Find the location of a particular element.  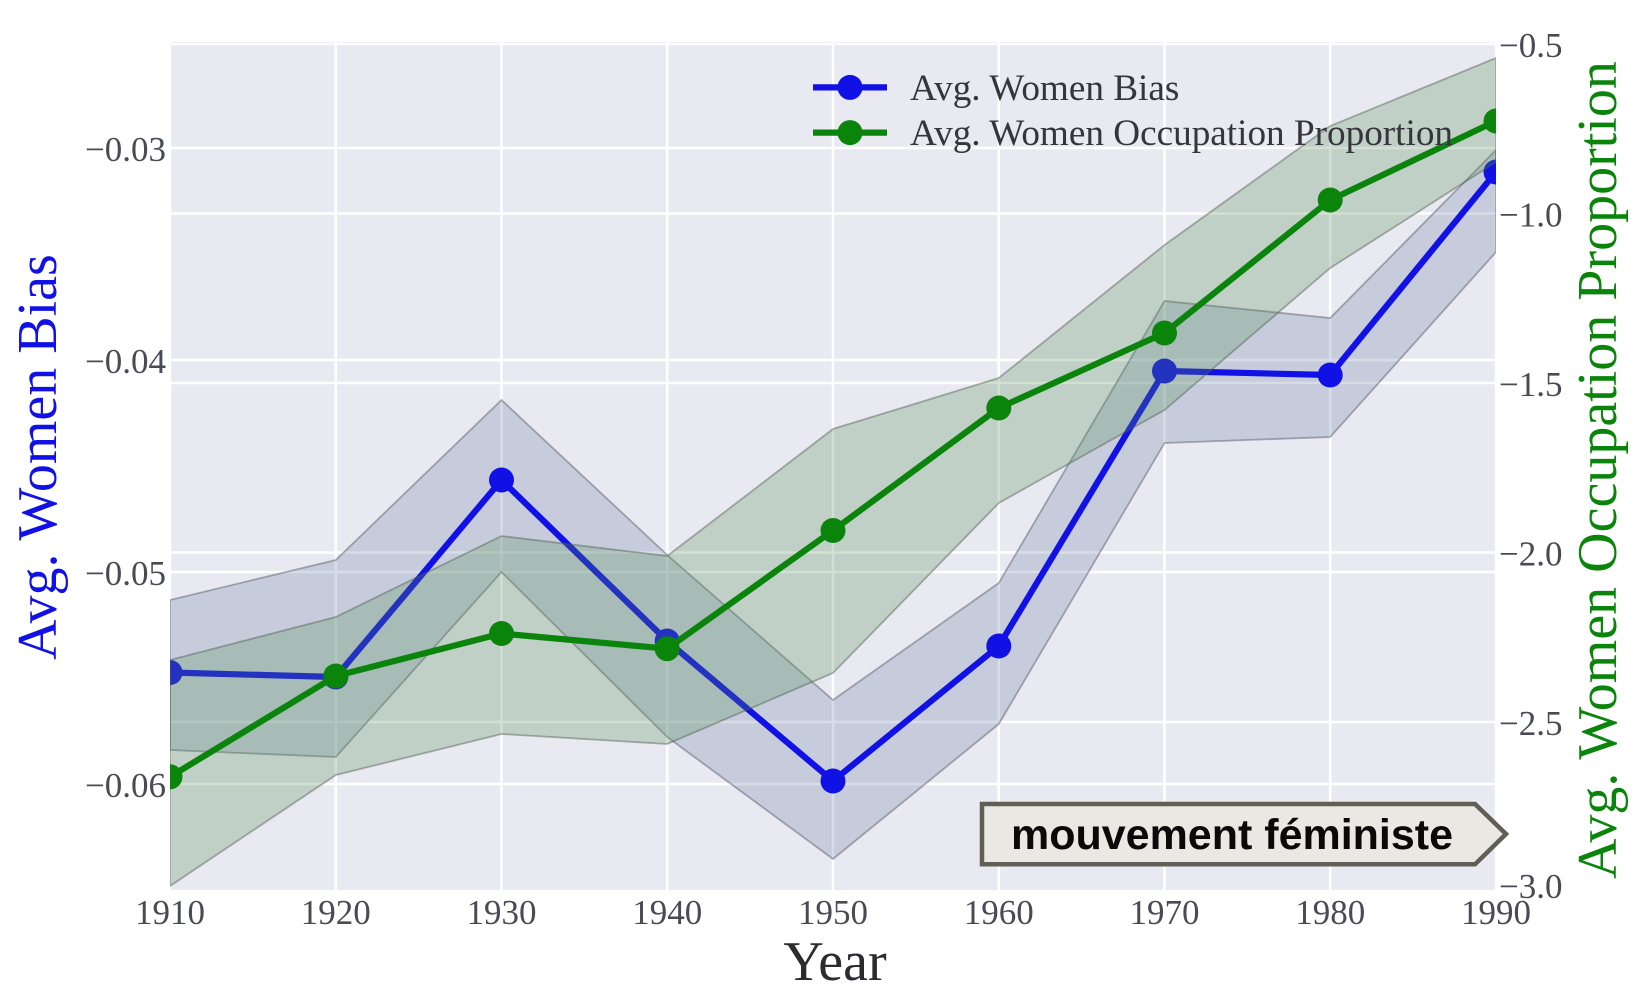

svg-text: 1990 is located at coordinates (1496, 912).